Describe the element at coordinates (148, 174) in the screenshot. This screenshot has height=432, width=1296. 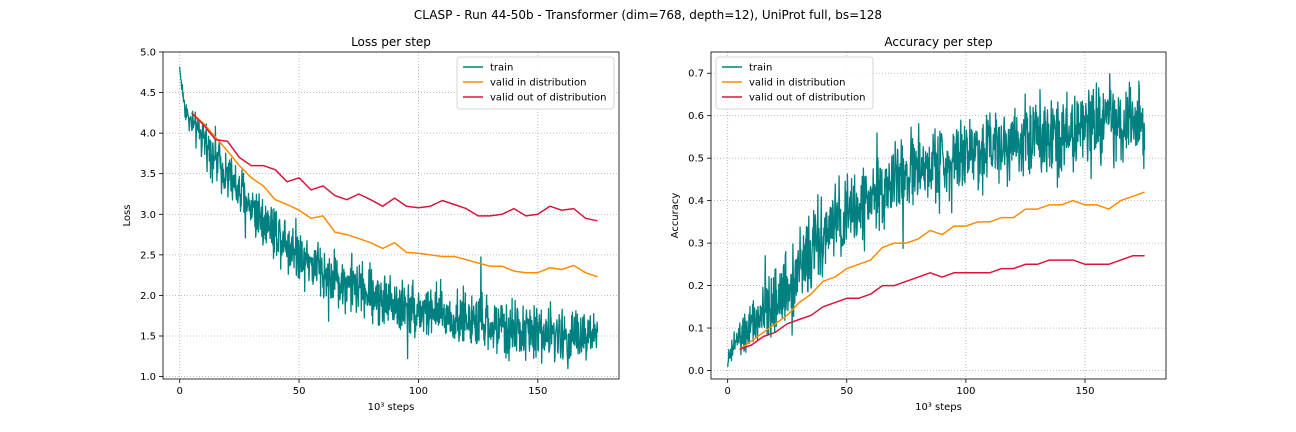
I see `y-tick-label: 3.5` at that location.